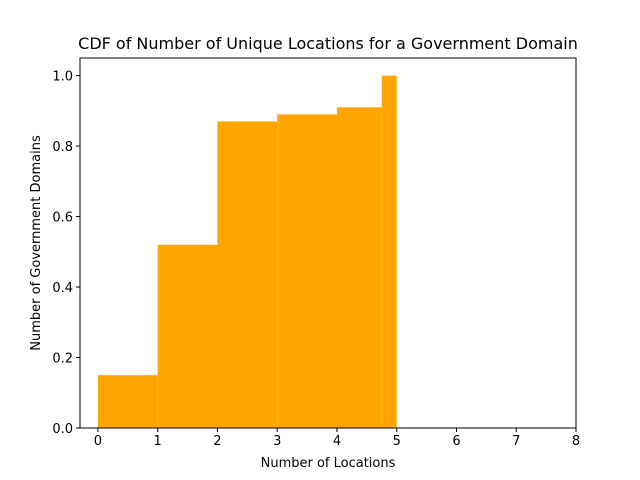 Image resolution: width=640 pixels, height=480 pixels. I want to click on x-tick-label: 6, so click(456, 441).